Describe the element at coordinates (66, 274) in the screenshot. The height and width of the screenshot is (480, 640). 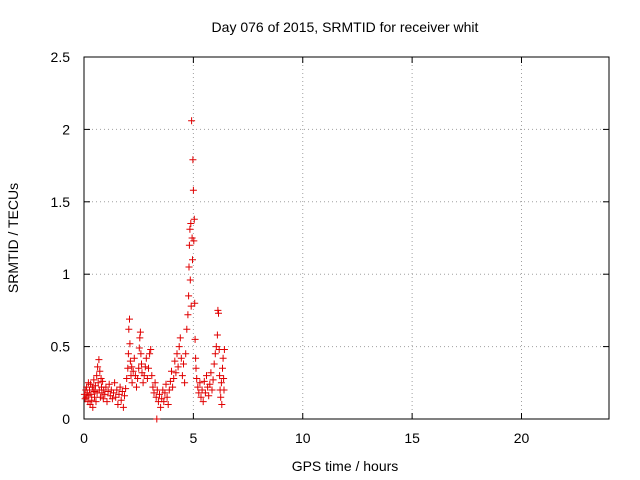
I see `y-tick-label: 1` at that location.